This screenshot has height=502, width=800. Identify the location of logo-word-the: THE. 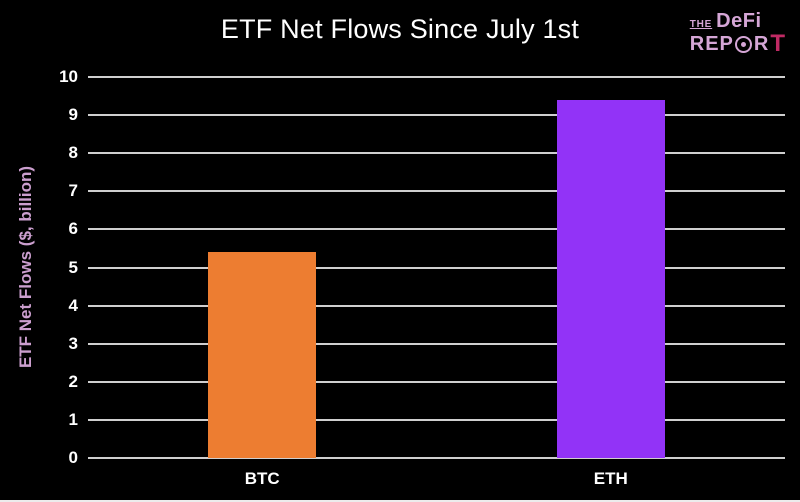
(701, 24).